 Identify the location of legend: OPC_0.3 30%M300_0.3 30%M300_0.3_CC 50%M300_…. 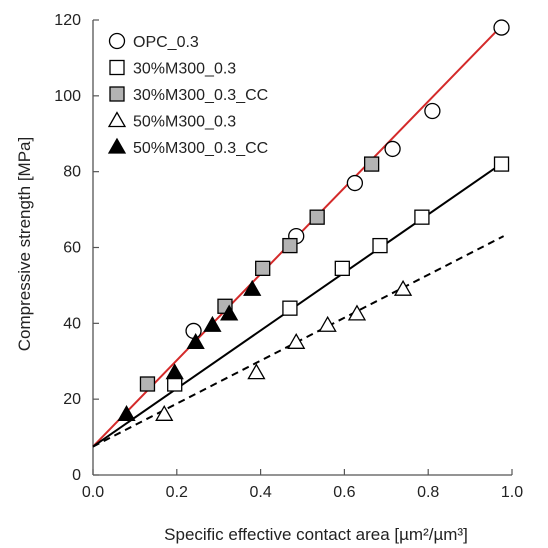
(187, 94).